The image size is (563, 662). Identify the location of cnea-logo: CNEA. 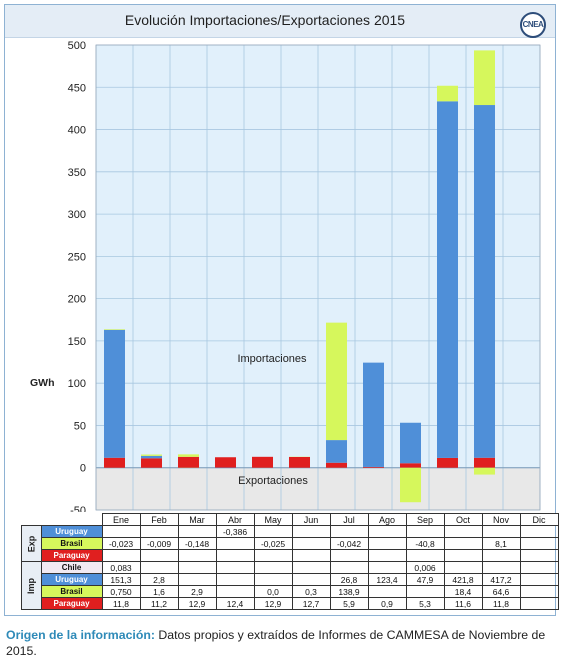
(533, 25).